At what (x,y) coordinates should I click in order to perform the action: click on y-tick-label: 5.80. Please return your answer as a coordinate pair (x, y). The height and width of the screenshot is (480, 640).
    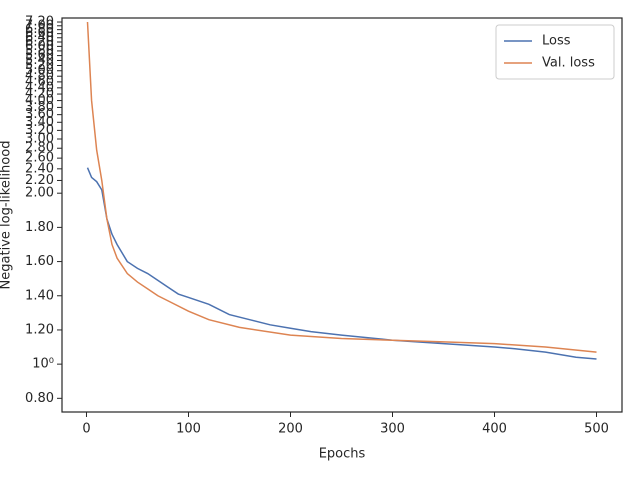
    Looking at the image, I should click on (39, 50).